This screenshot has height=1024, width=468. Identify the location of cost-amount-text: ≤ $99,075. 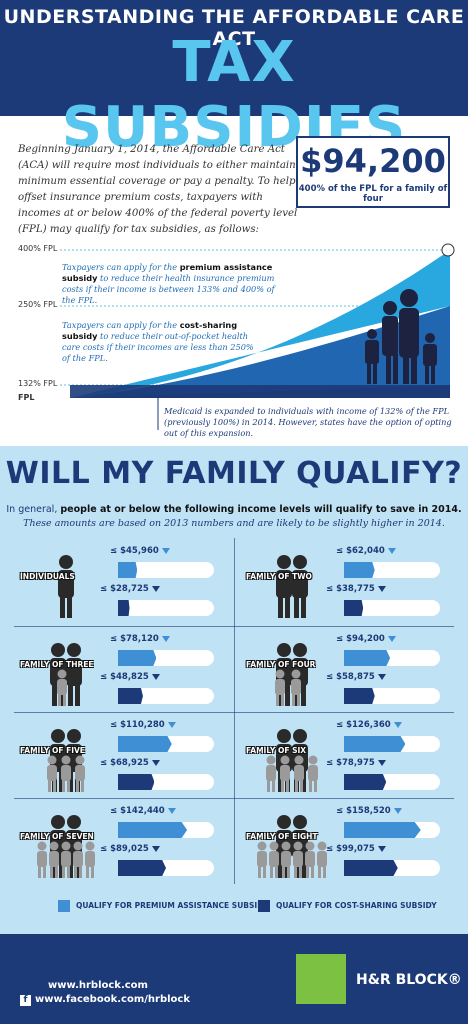
(350, 849).